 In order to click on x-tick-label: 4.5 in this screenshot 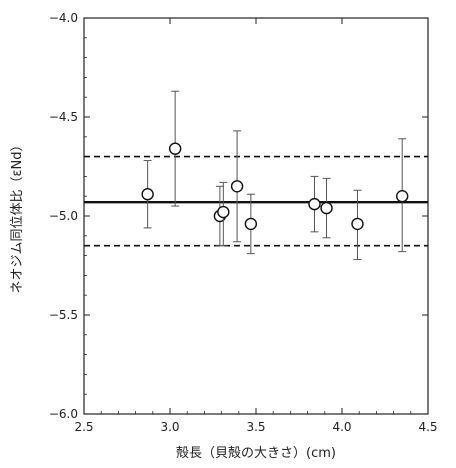, I will do `click(427, 427)`.